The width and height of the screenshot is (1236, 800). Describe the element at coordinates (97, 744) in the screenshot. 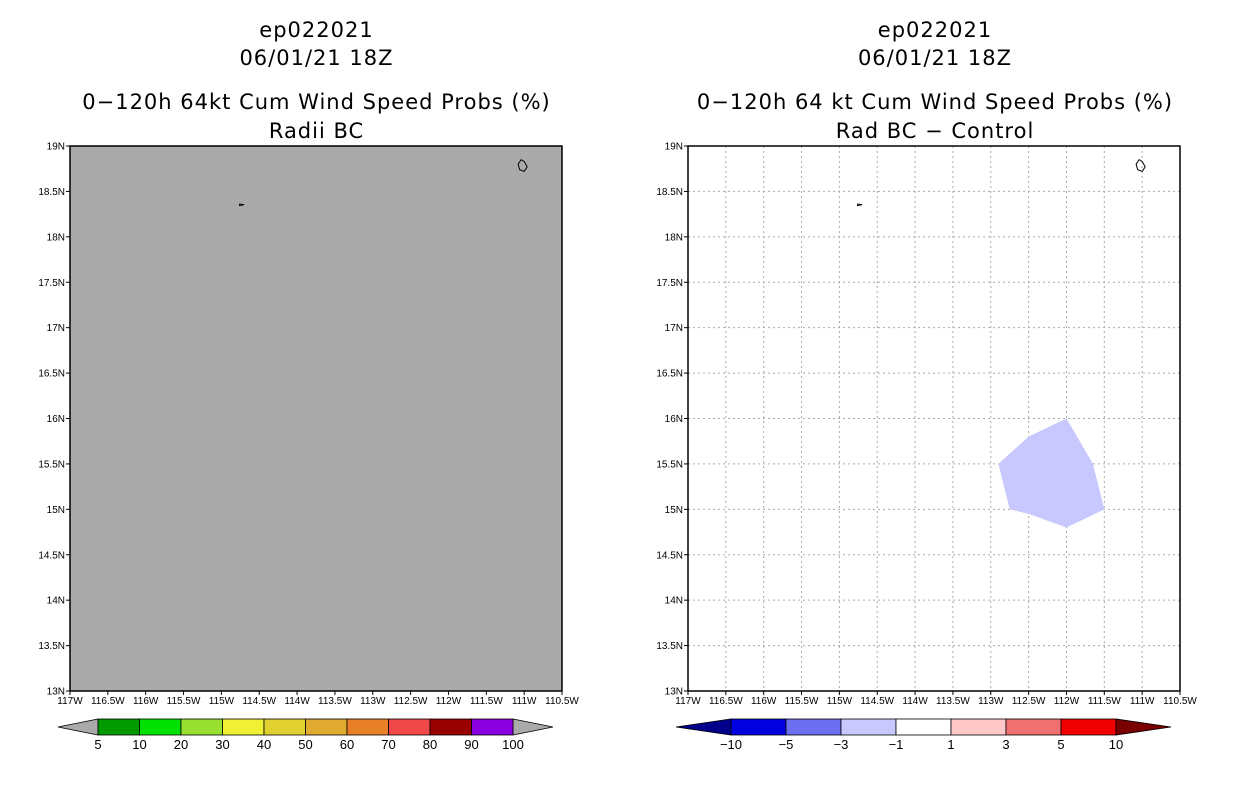

I see `left-colorbar-label: 5` at that location.